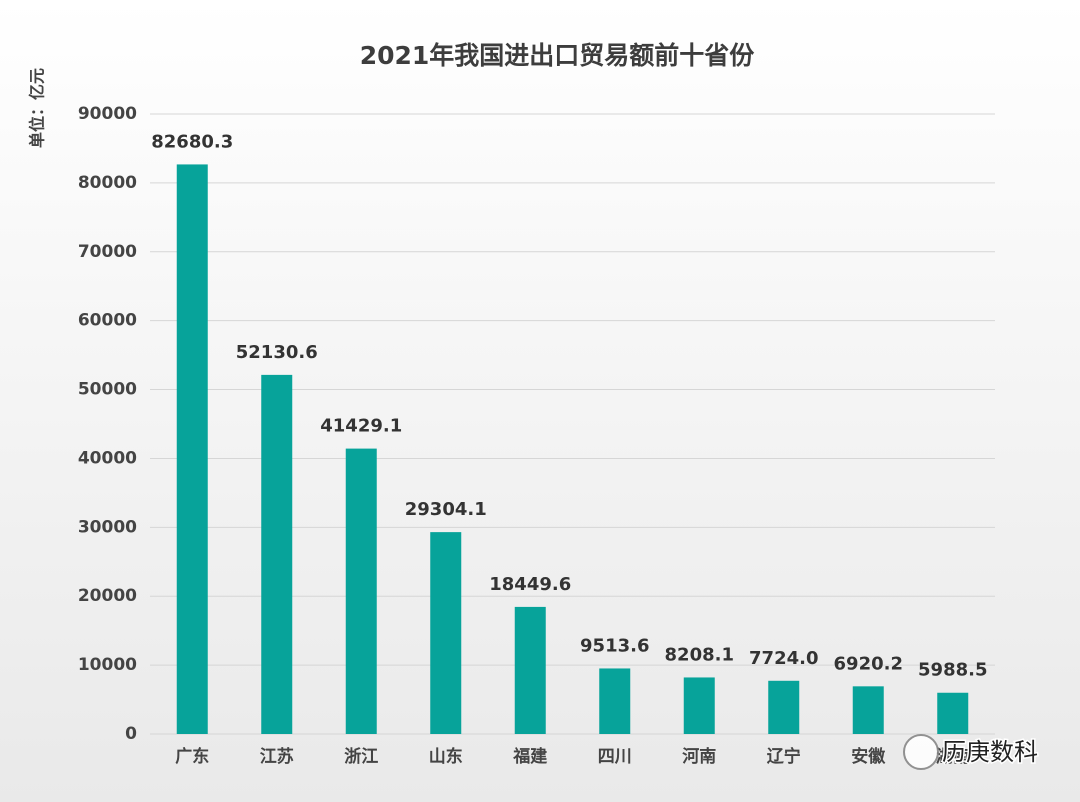 The height and width of the screenshot is (802, 1080). Describe the element at coordinates (615, 757) in the screenshot. I see `x-tick-label: 四川` at that location.